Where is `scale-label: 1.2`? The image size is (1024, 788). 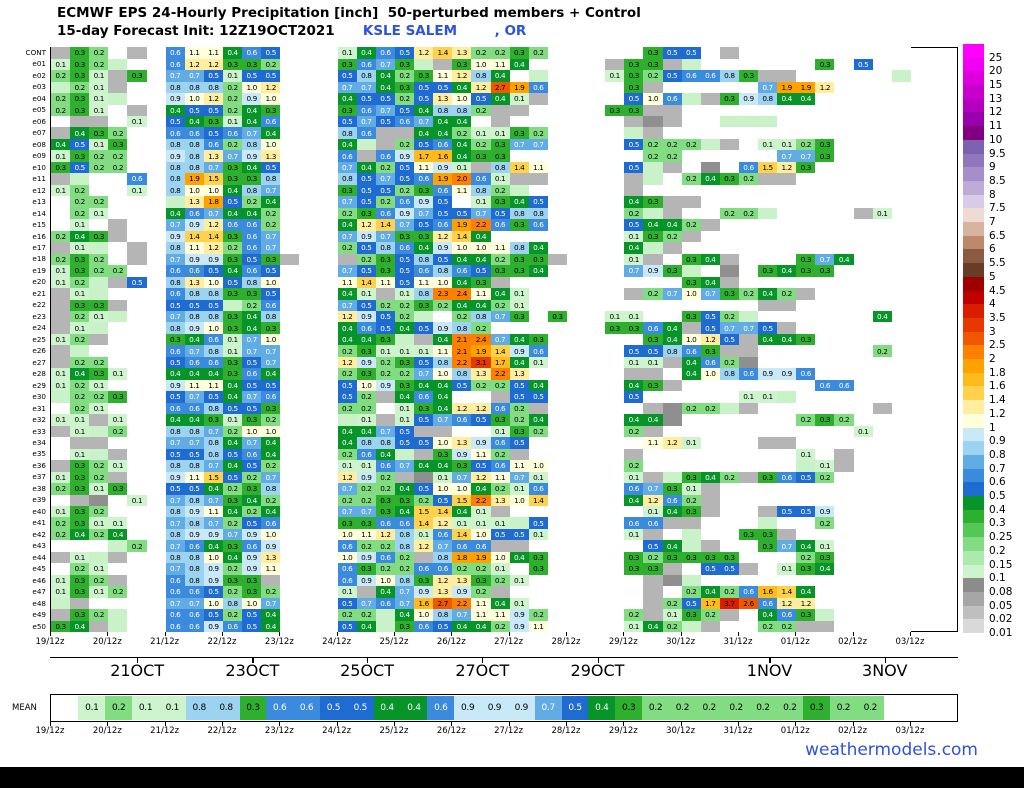 scale-label: 1.2 is located at coordinates (997, 413).